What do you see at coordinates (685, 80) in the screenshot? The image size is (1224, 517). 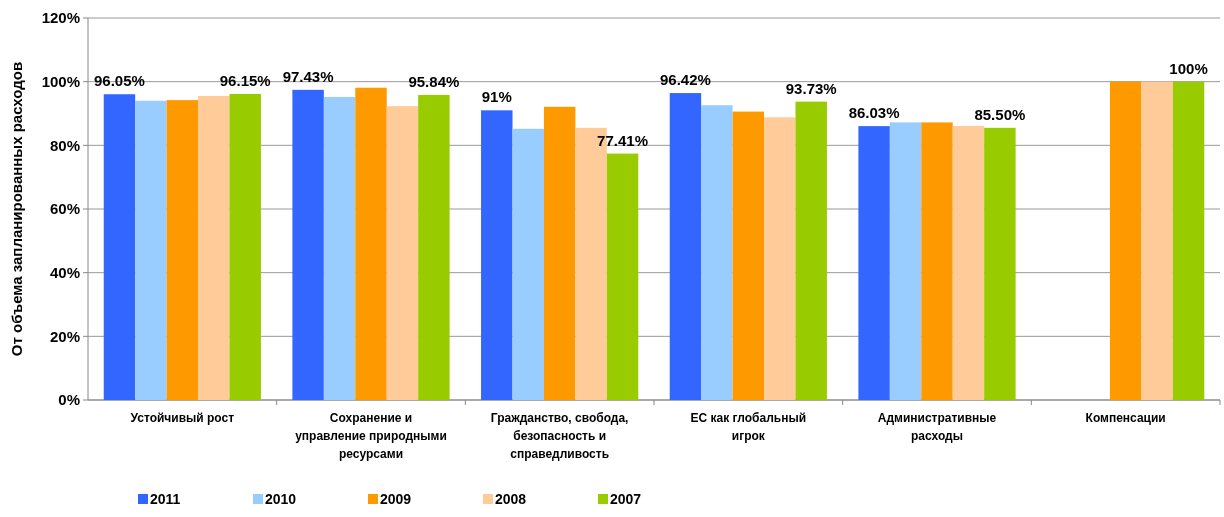 I see `data-label: 96.42%` at bounding box center [685, 80].